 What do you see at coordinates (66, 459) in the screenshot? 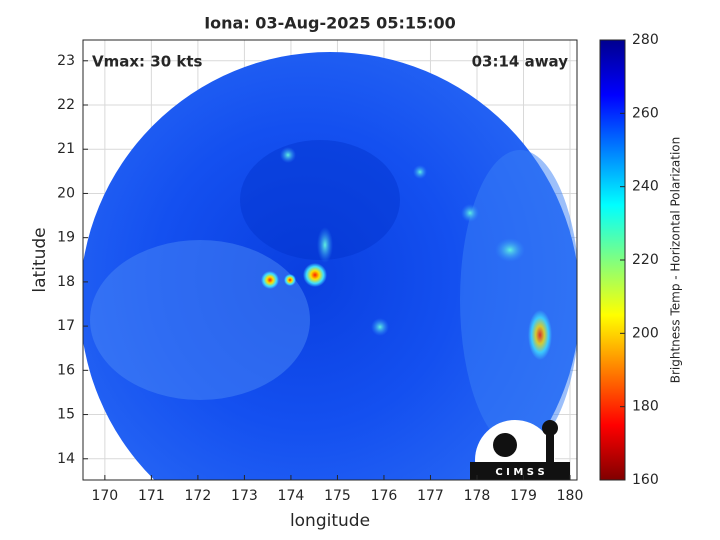
I see `y-tick-label: 14` at bounding box center [66, 459].